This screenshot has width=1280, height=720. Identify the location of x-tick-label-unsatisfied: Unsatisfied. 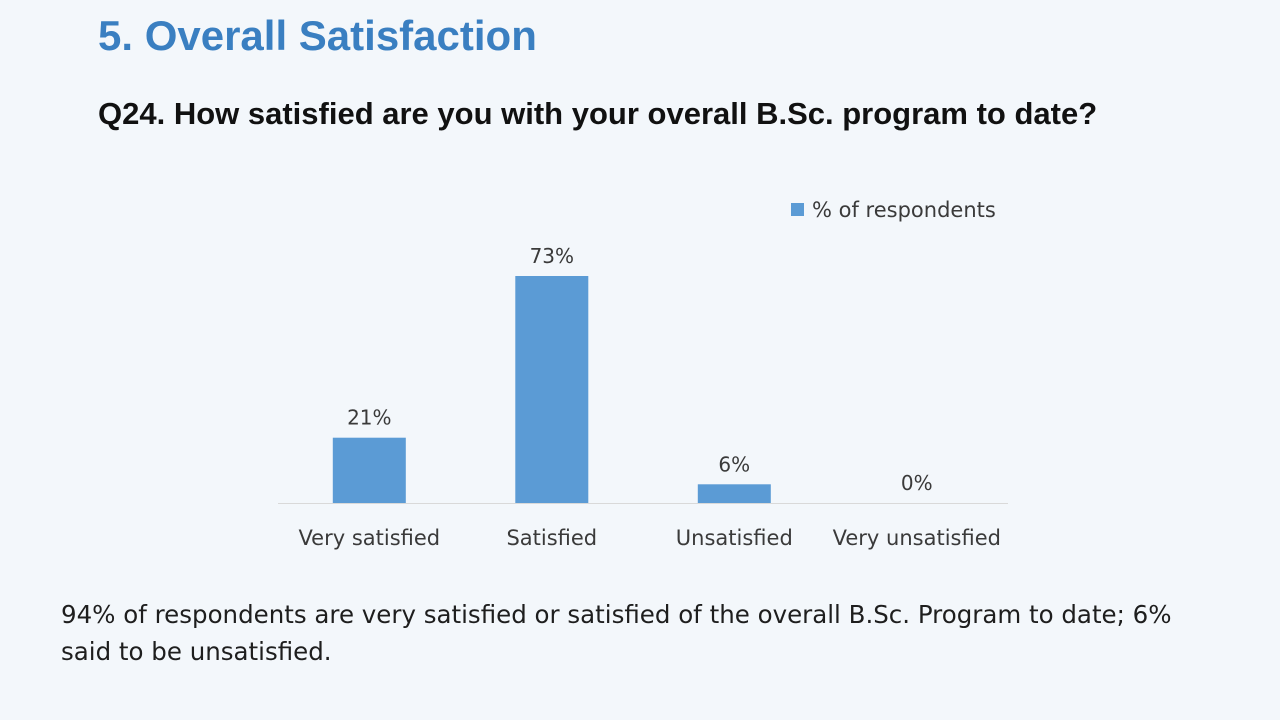
(734, 538).